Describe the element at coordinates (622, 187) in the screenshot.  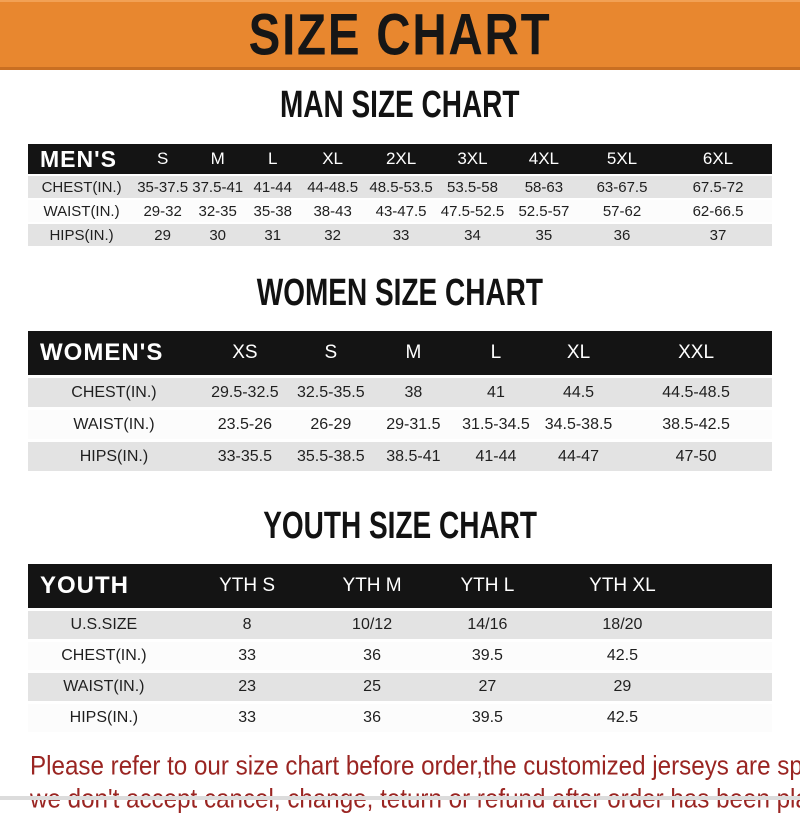
I see `measure-value-cell: 63-67.5` at that location.